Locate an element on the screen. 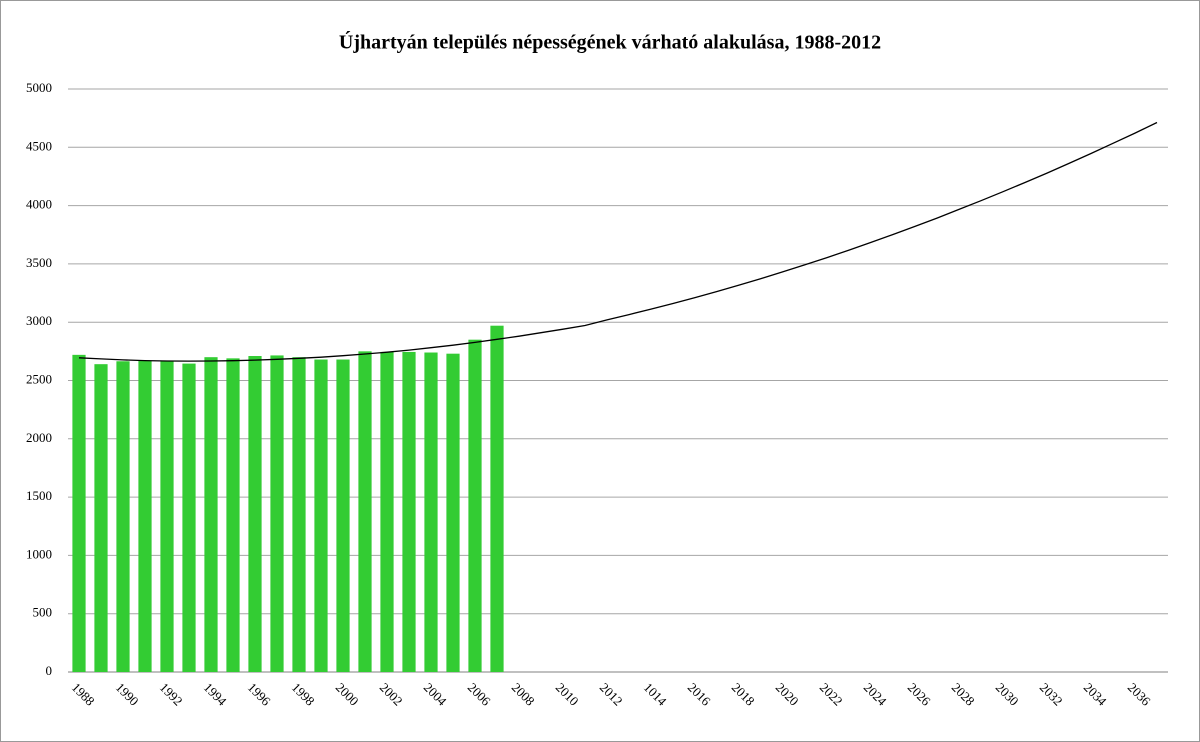 The width and height of the screenshot is (1200, 742). y-tick-label: 500 is located at coordinates (43, 612).